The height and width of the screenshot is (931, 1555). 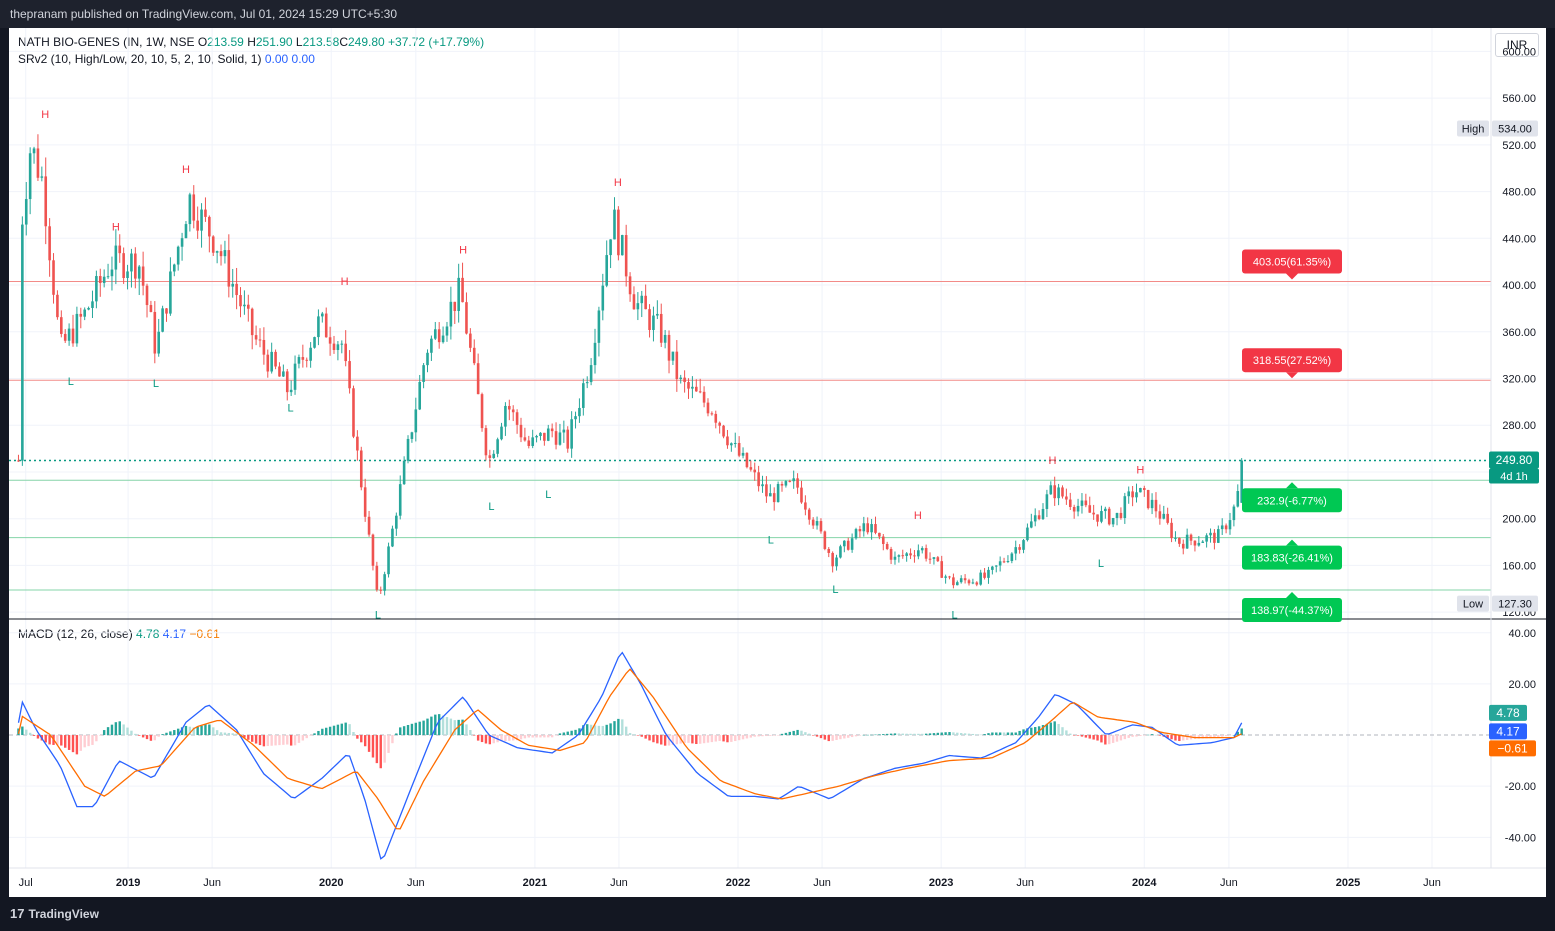 I want to click on tradingview-logo-icon: 17, so click(x=17, y=913).